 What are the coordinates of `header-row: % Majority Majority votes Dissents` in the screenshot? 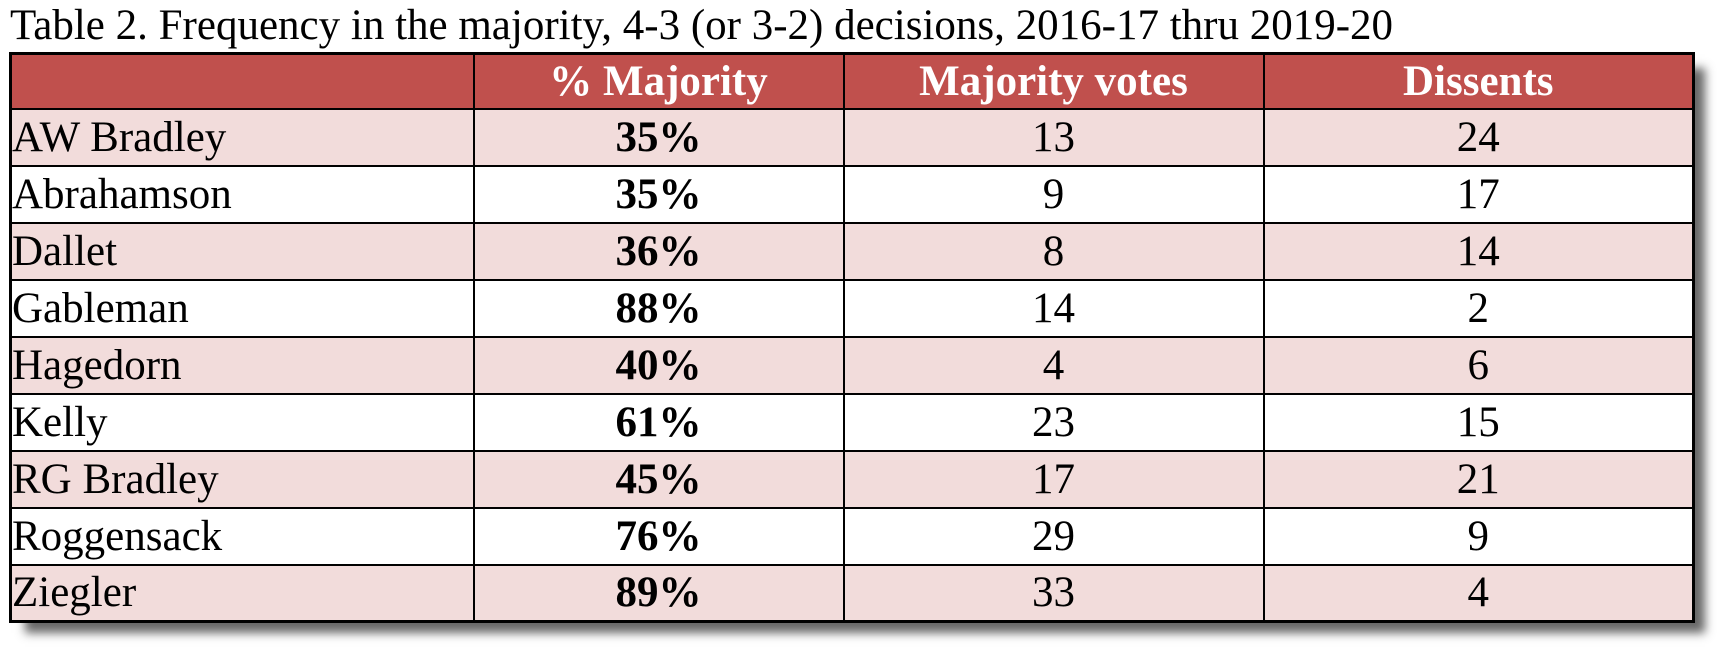 It's located at (852, 81).